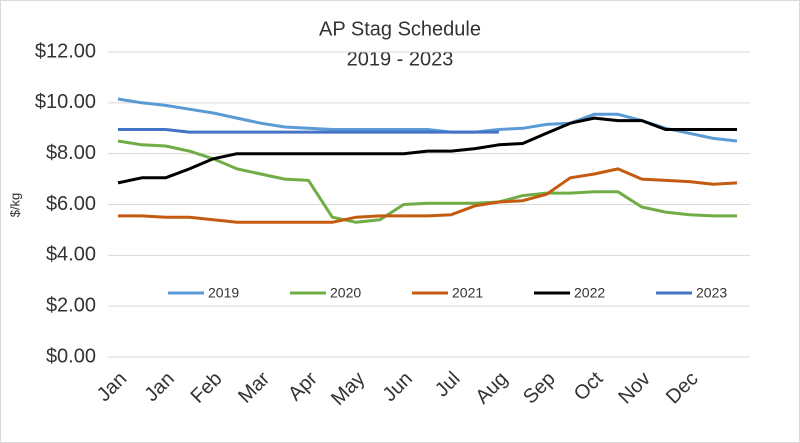  I want to click on legend-label: 2022, so click(589, 293).